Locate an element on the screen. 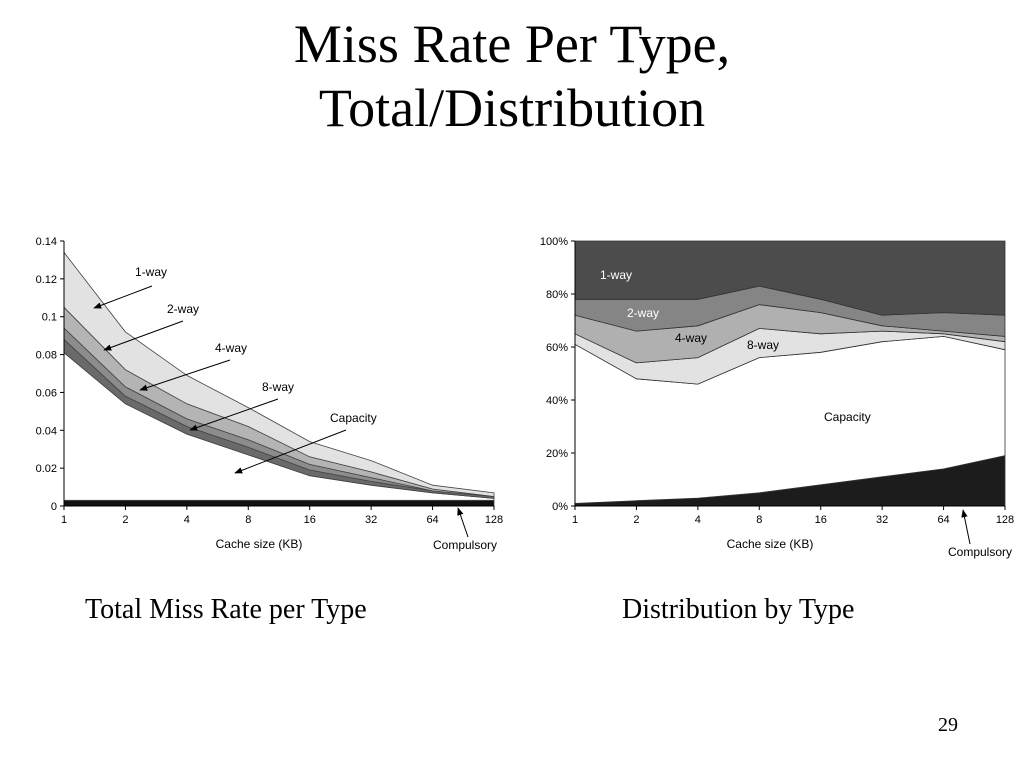 This screenshot has height=768, width=1024. slide-title-line-1: Miss Rate Per Type, is located at coordinates (512, 44).